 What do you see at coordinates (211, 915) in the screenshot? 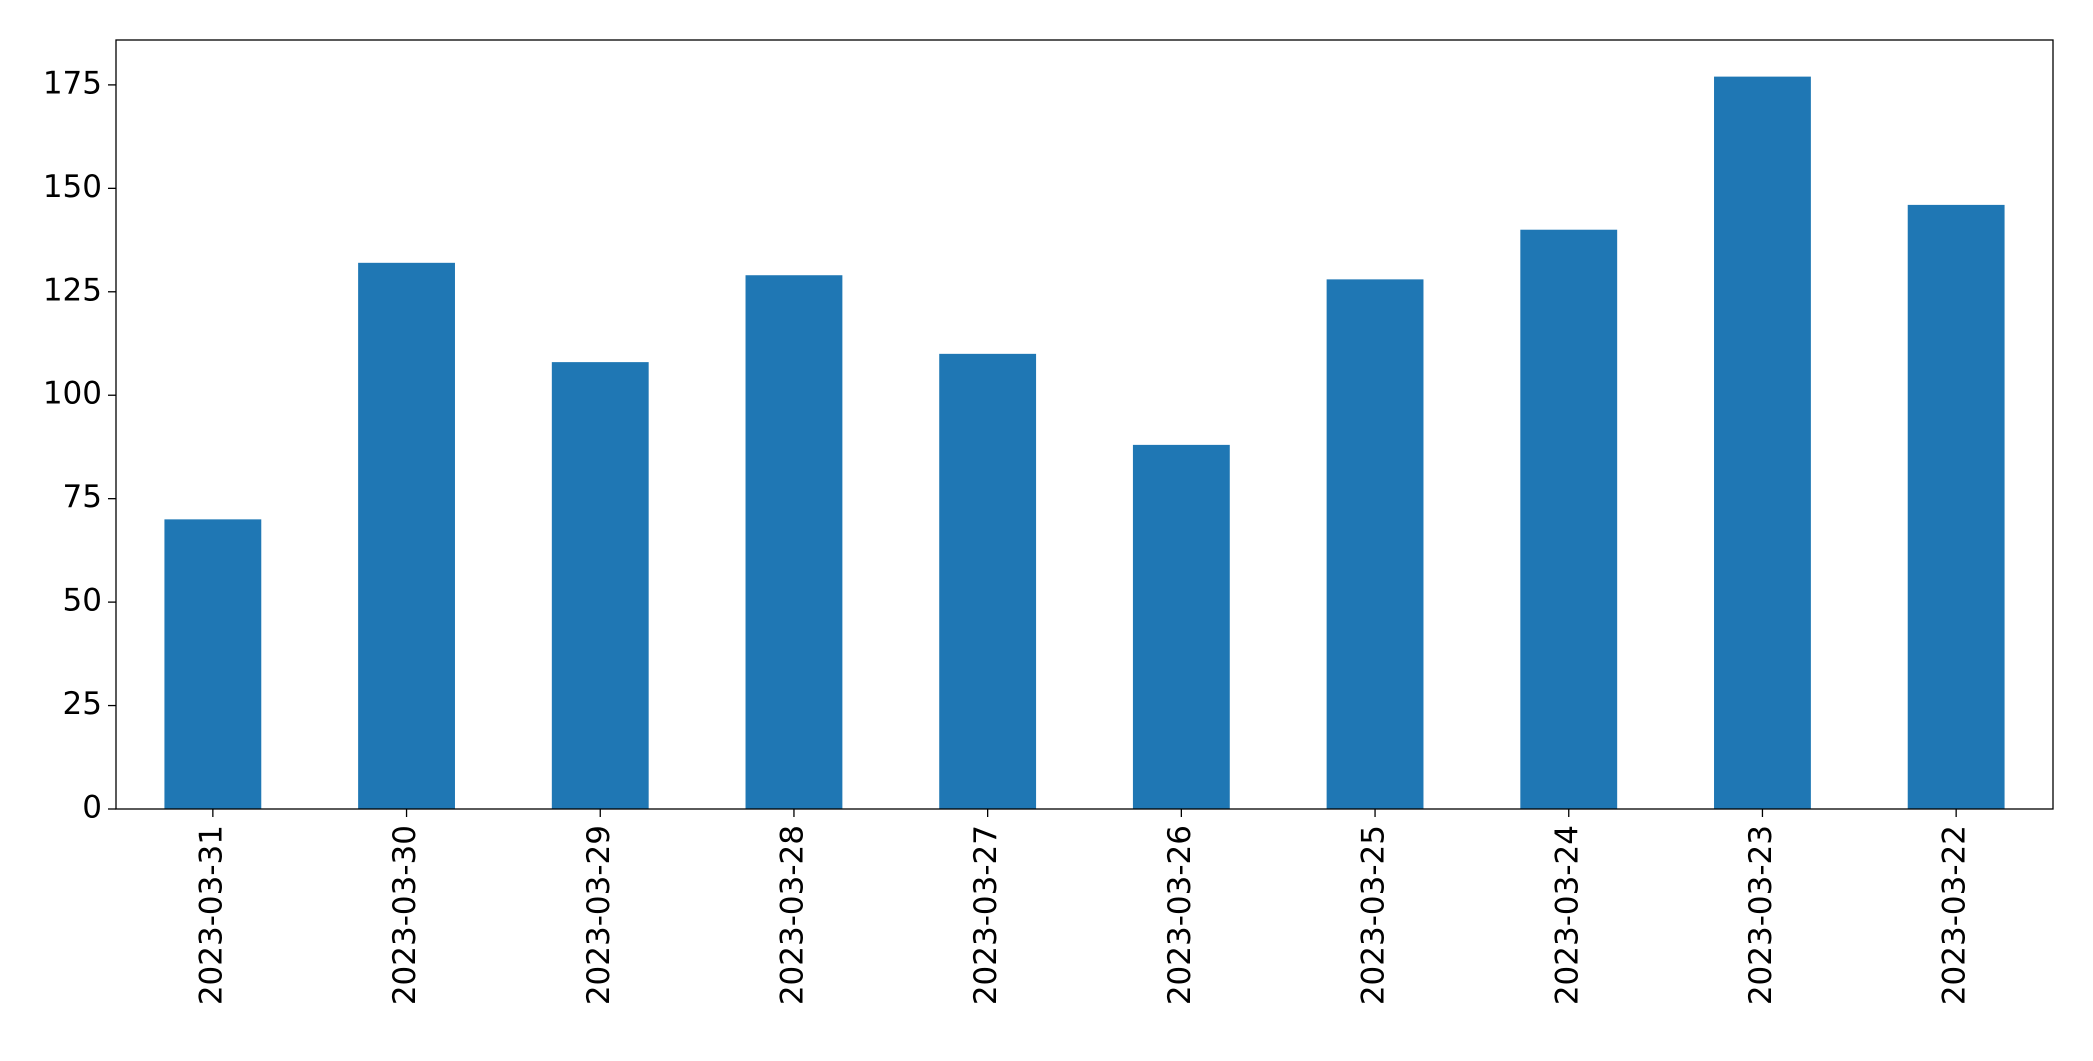
I see `x-tick-label: 2023-03-31` at bounding box center [211, 915].